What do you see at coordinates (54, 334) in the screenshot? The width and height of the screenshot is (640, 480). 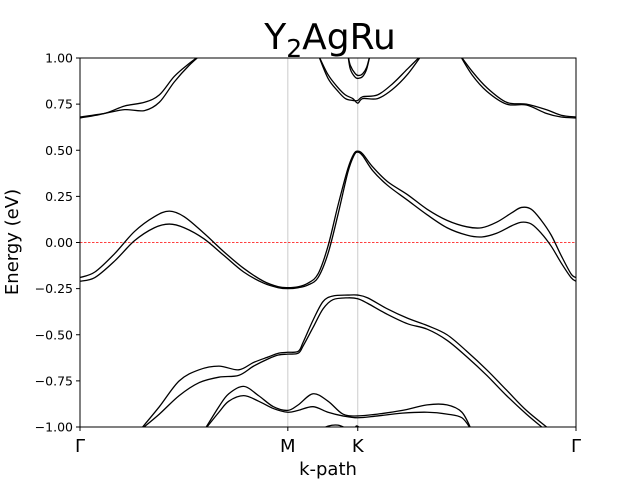 I see `y-tick-label: −0.50` at bounding box center [54, 334].